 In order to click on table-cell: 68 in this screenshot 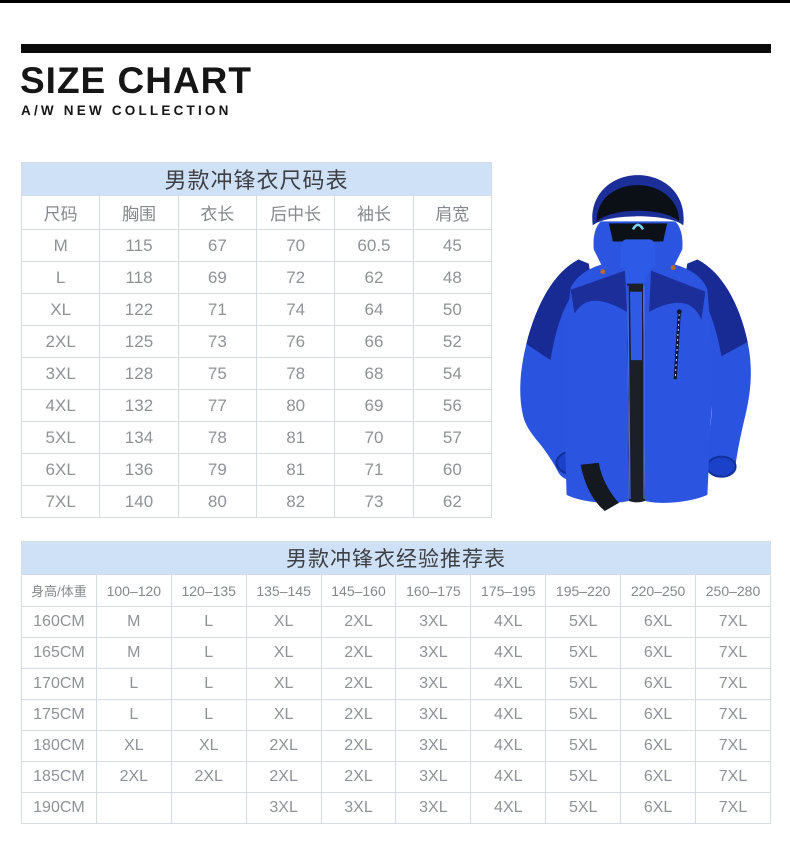, I will do `click(374, 373)`.